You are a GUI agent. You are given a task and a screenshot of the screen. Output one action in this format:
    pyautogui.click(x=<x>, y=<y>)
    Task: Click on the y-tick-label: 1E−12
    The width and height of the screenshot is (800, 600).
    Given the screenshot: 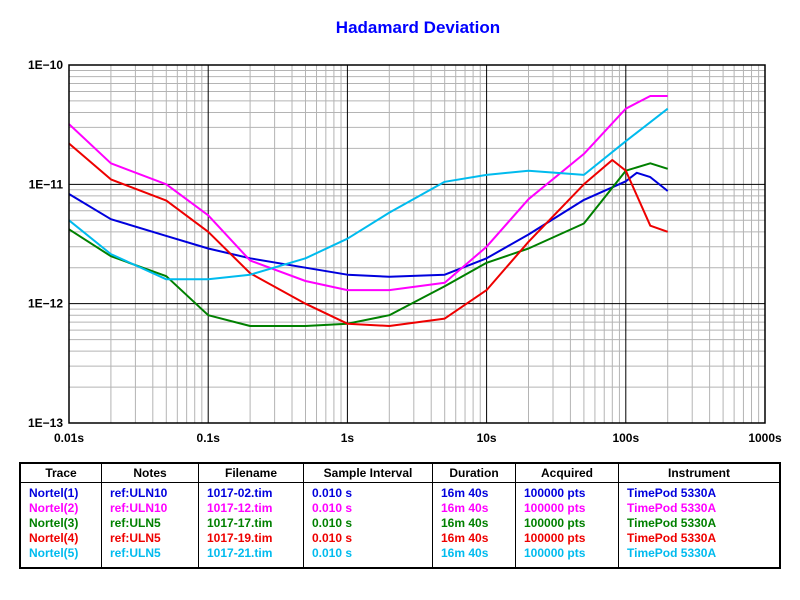 What is the action you would take?
    pyautogui.click(x=45, y=304)
    